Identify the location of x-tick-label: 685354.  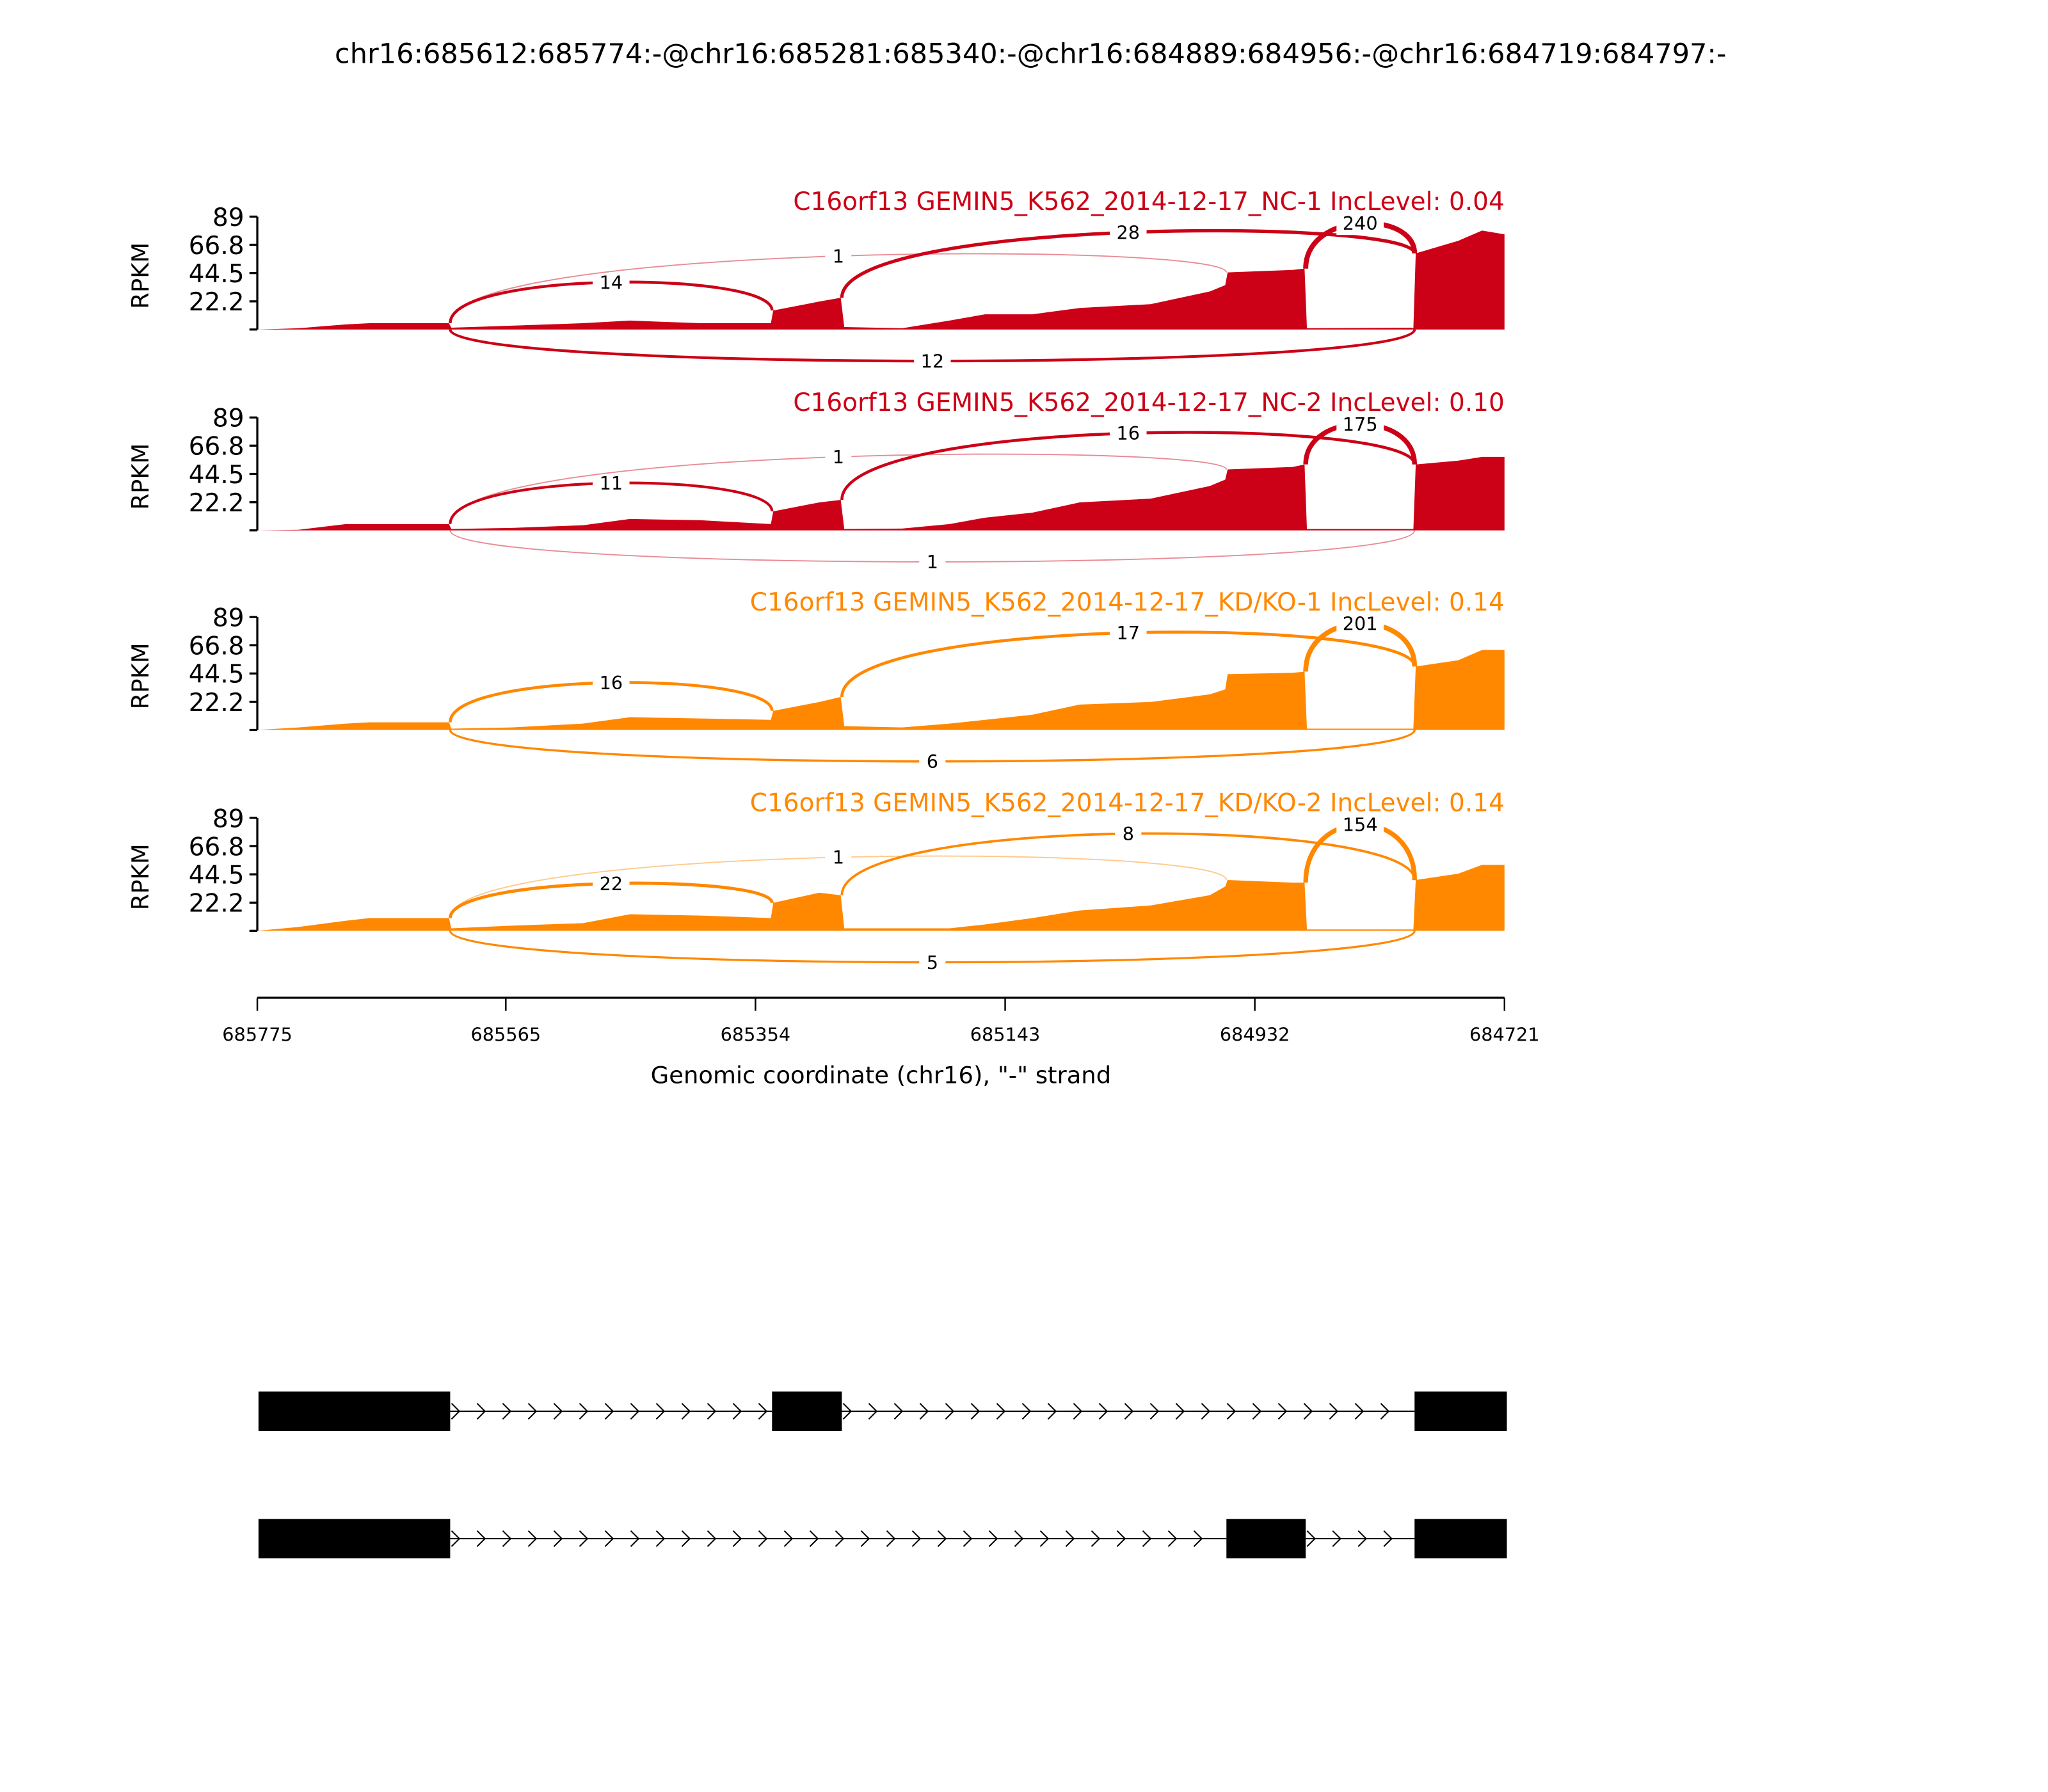
(756, 1035).